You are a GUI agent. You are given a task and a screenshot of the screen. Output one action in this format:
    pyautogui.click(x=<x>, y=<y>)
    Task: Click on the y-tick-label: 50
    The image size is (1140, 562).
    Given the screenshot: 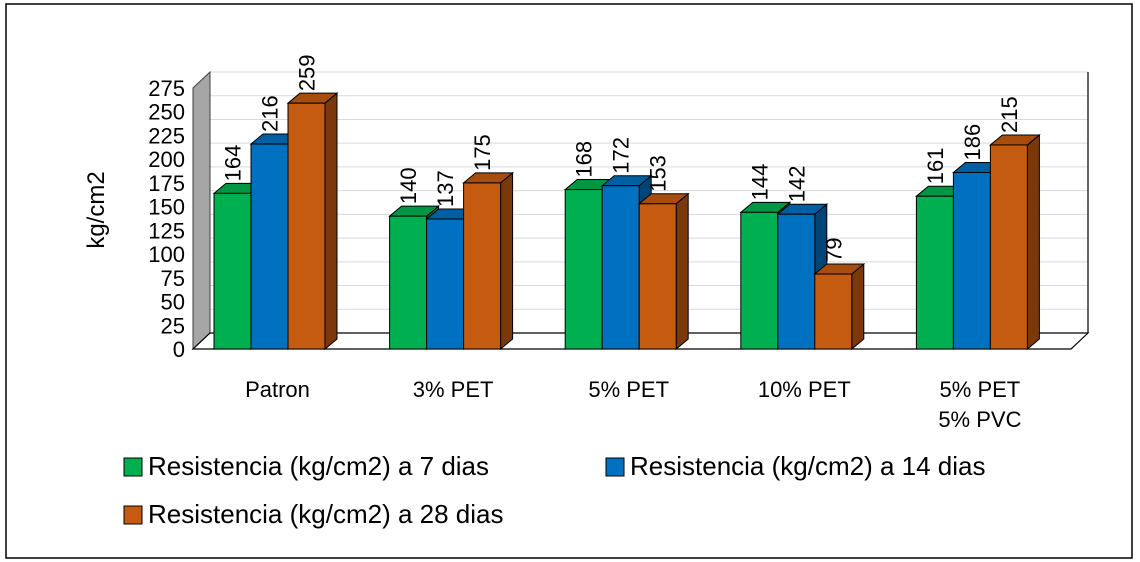 What is the action you would take?
    pyautogui.click(x=173, y=302)
    